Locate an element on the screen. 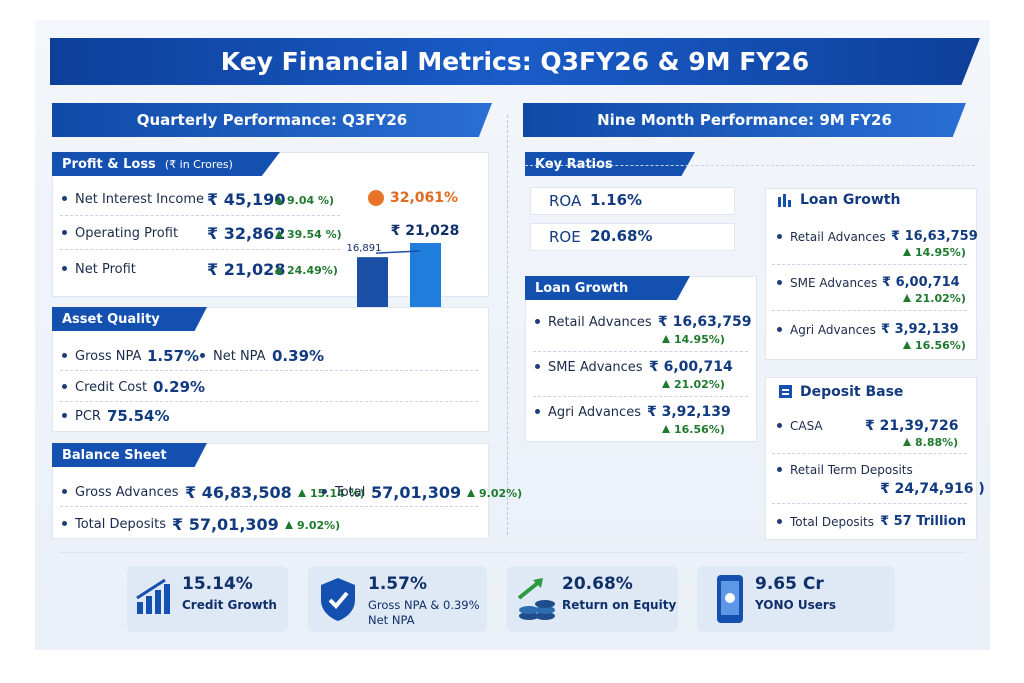 The width and height of the screenshot is (1024, 683). tag: Profit & Loss (₹ in Crores) is located at coordinates (166, 164).